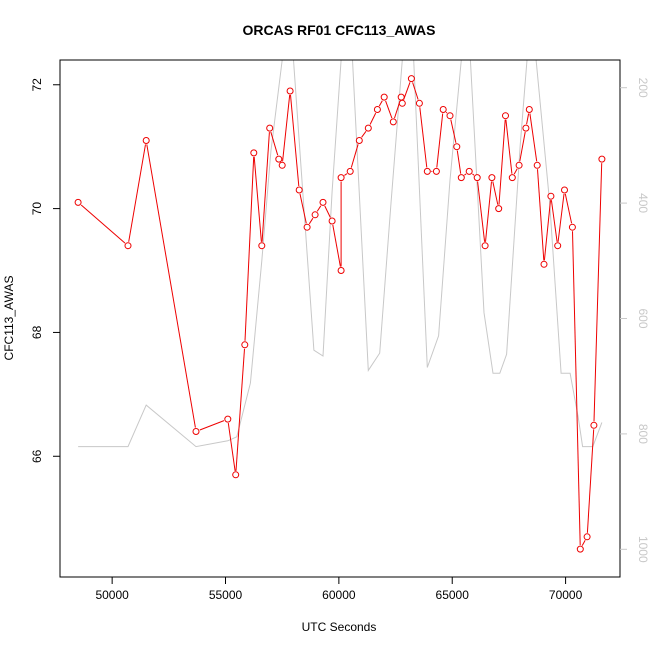  What do you see at coordinates (9, 318) in the screenshot?
I see `y-axis-label: CFC113_AWAS` at bounding box center [9, 318].